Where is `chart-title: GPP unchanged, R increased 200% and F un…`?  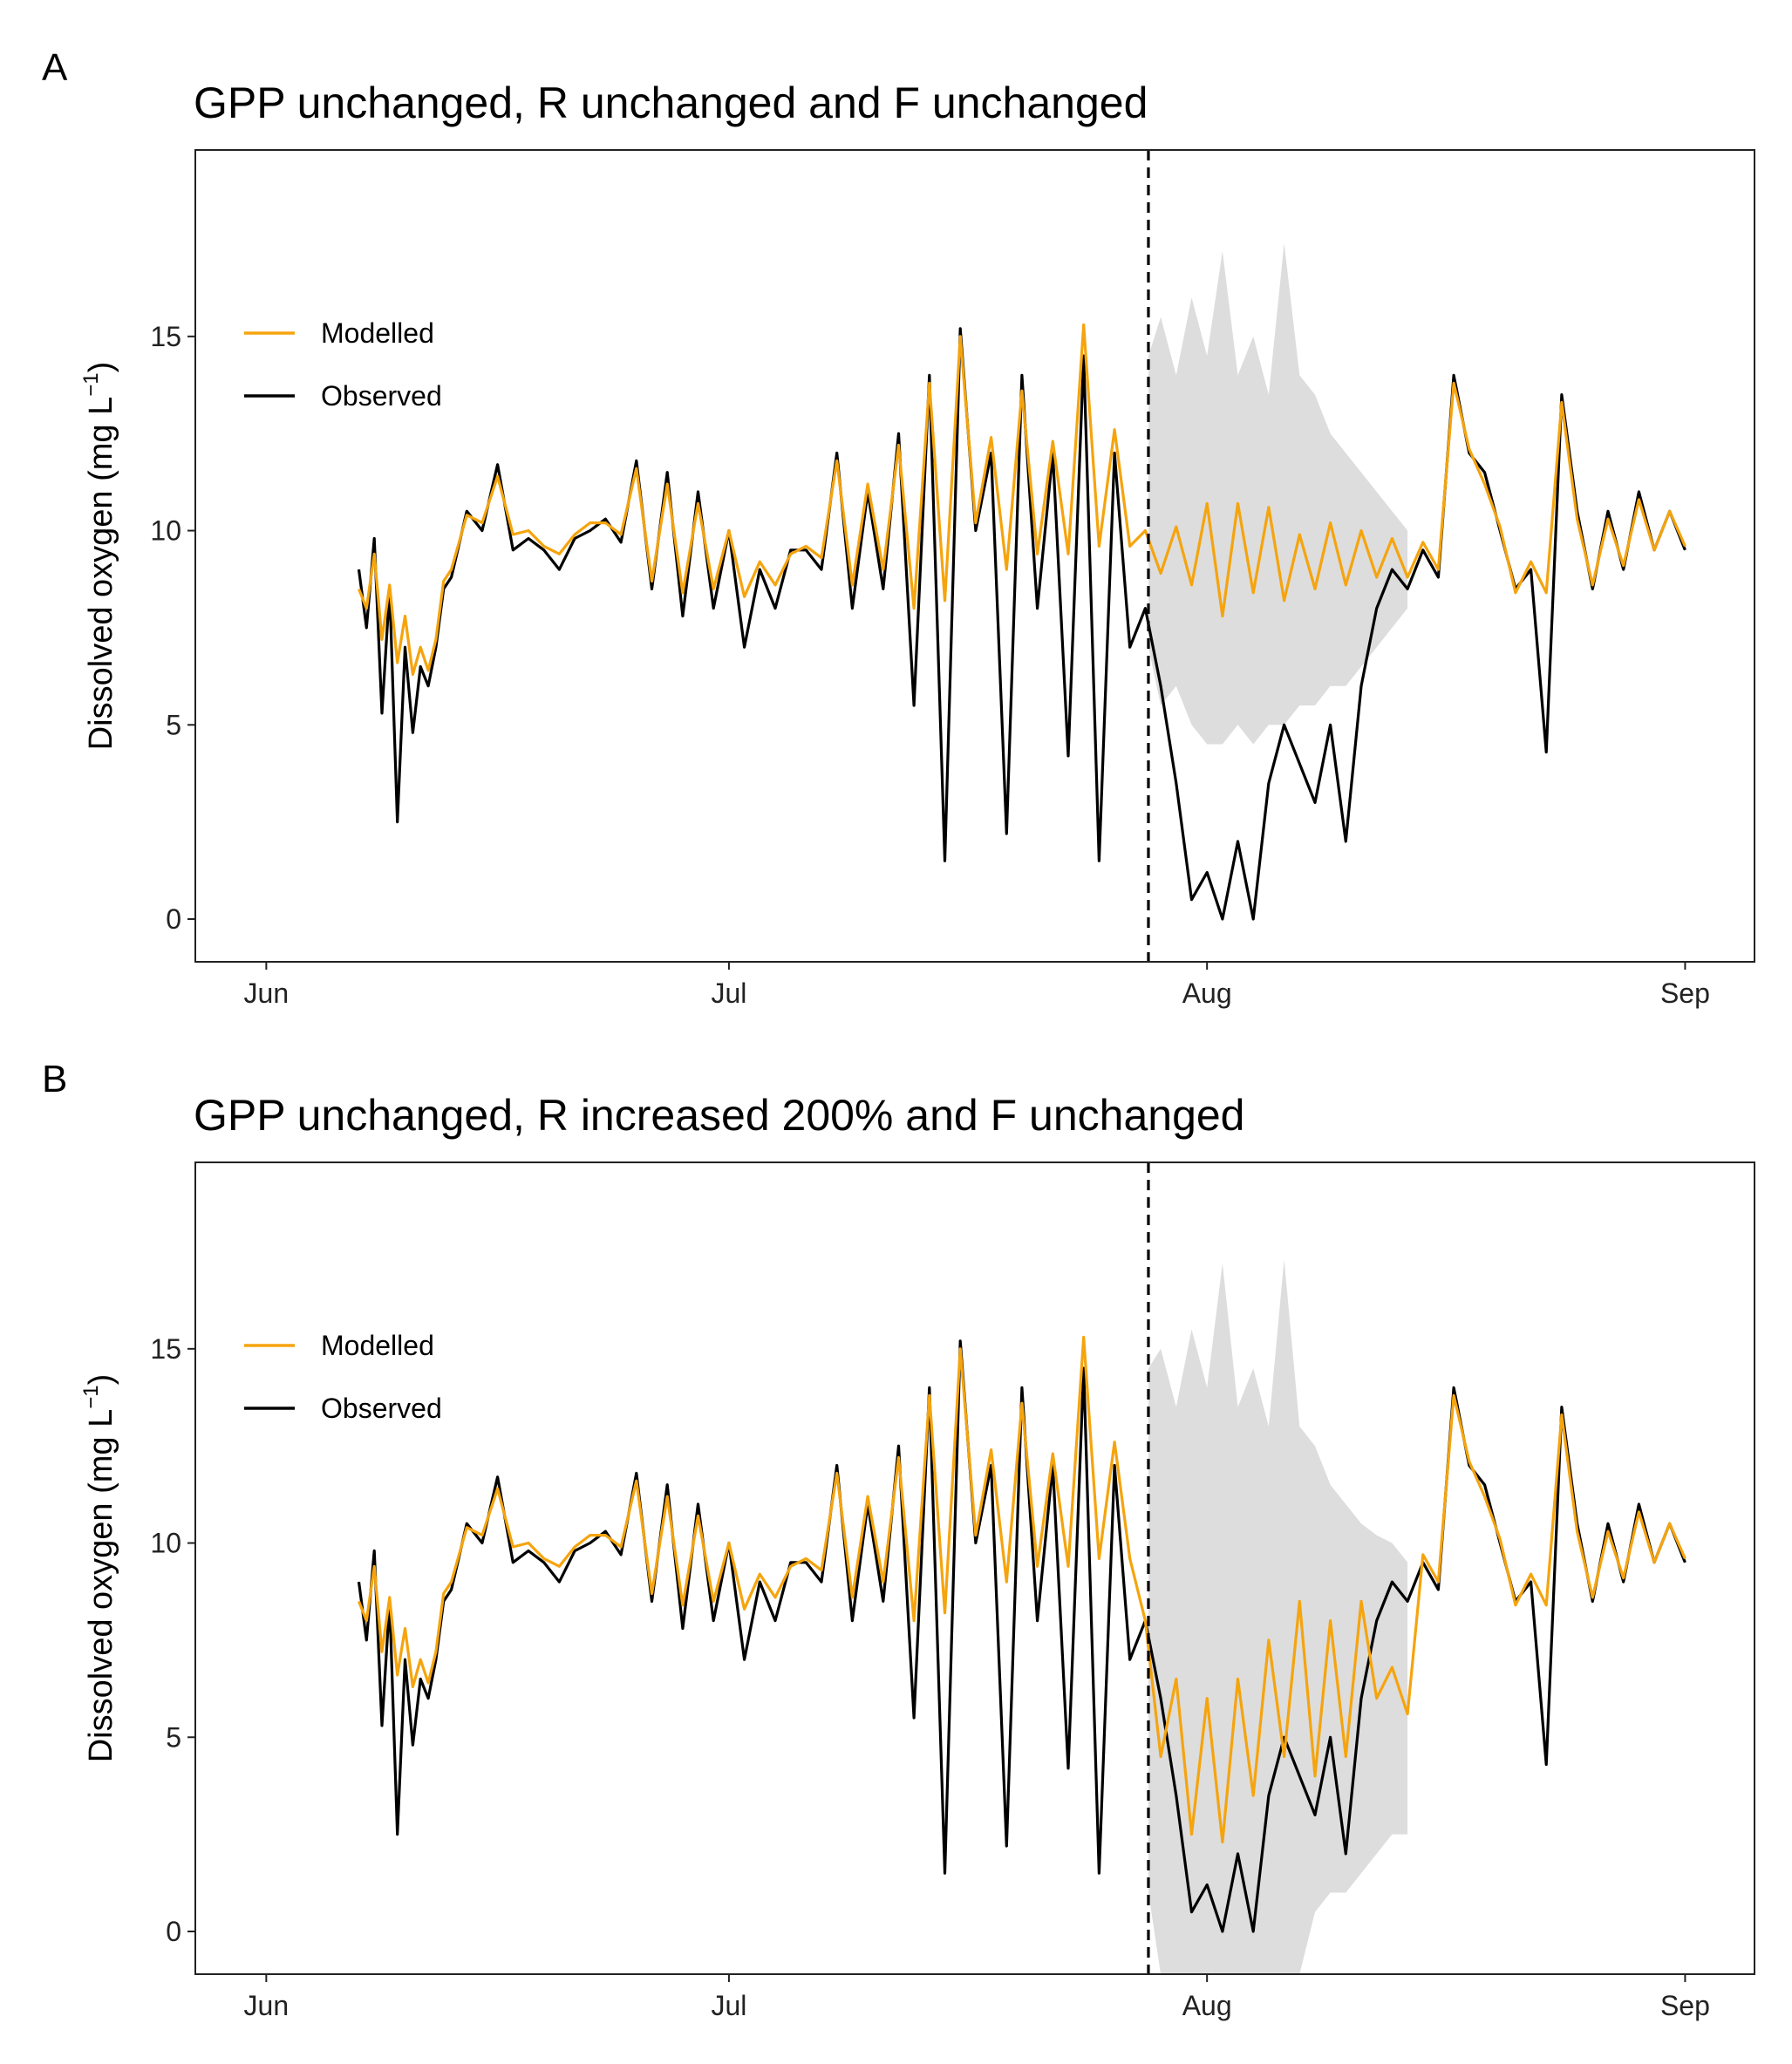
chart-title: GPP unchanged, R increased 200% and F un… is located at coordinates (719, 1115).